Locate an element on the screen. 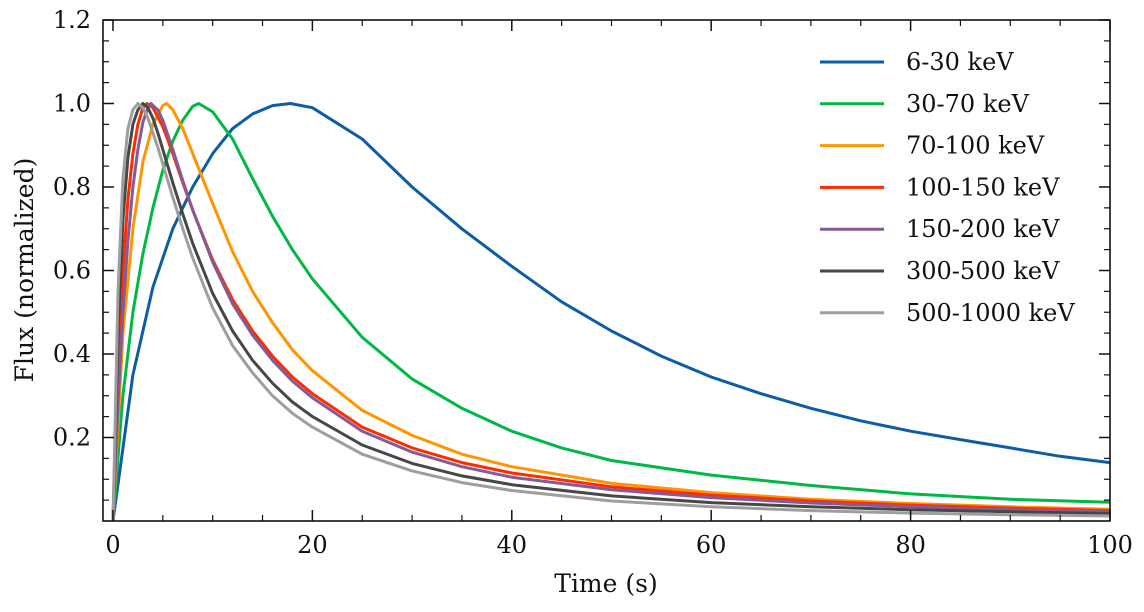 Image resolution: width=1144 pixels, height=612 pixels. x-tick-label: 60 is located at coordinates (711, 545).